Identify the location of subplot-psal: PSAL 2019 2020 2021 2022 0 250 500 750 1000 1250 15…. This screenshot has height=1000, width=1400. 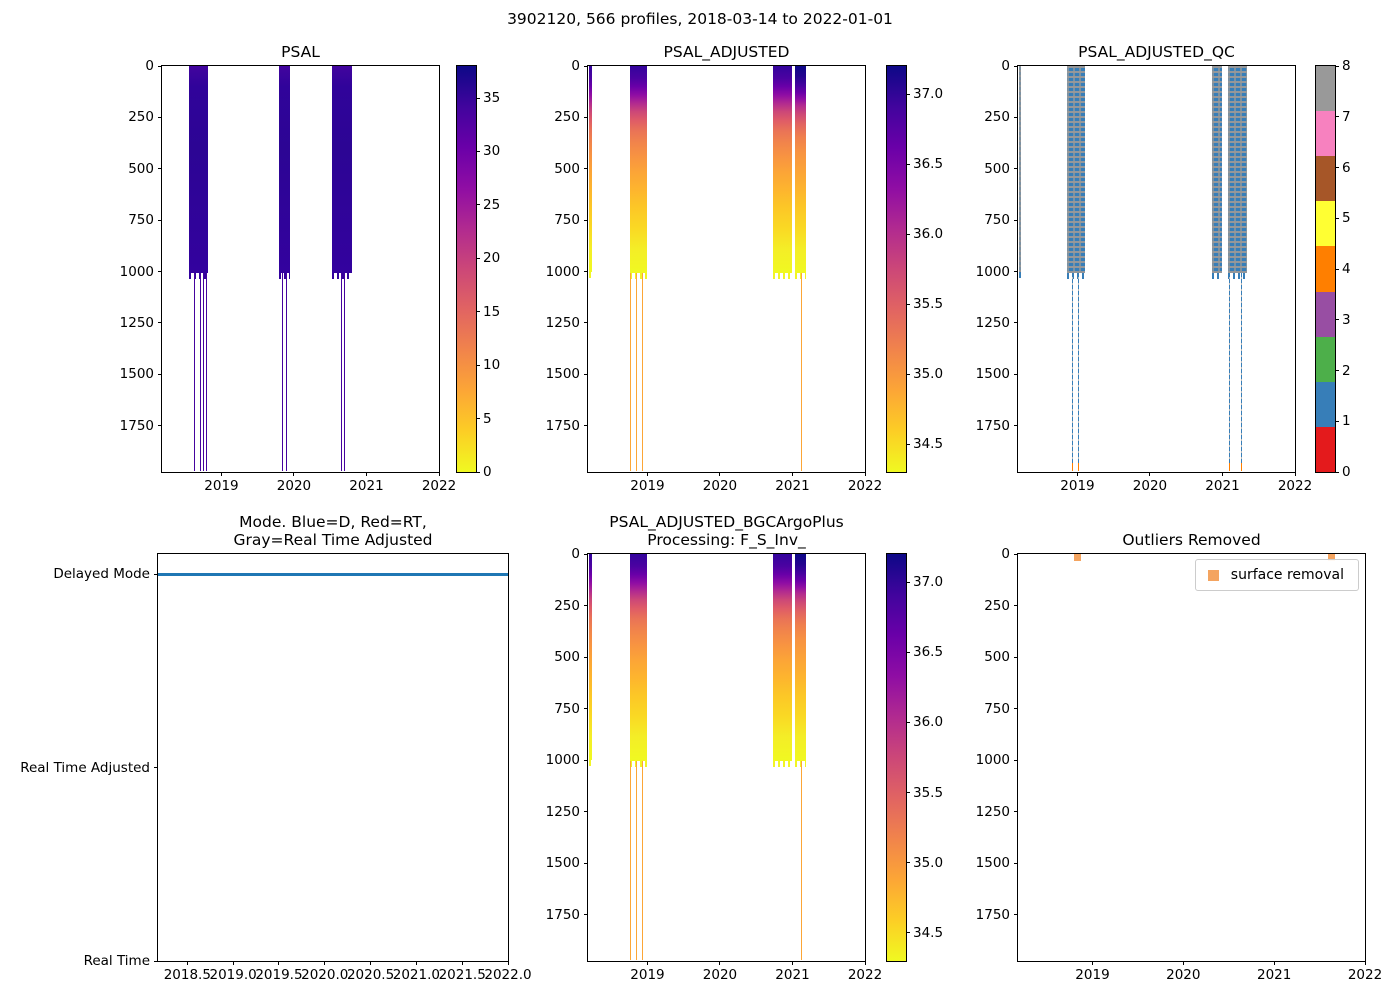
(288, 268).